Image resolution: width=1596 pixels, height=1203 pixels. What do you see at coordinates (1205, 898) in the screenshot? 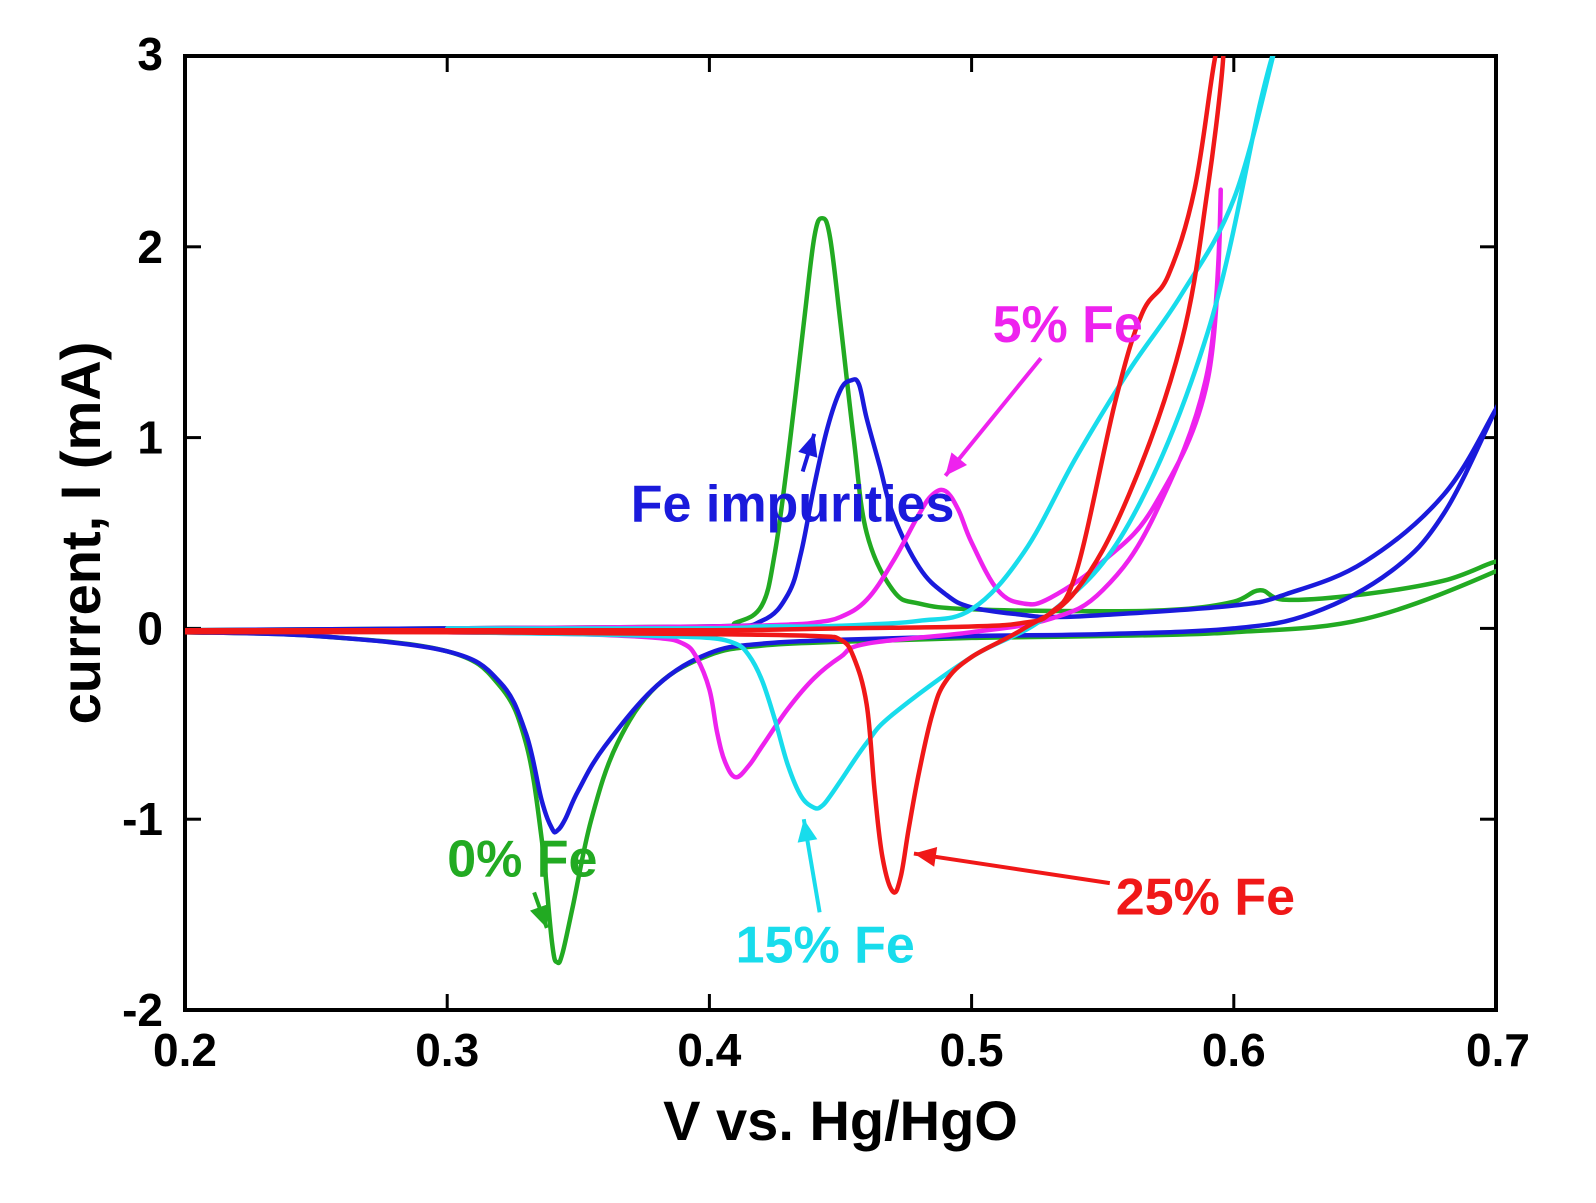
I see `annotation-25pct-fe: 25% Fe` at bounding box center [1205, 898].